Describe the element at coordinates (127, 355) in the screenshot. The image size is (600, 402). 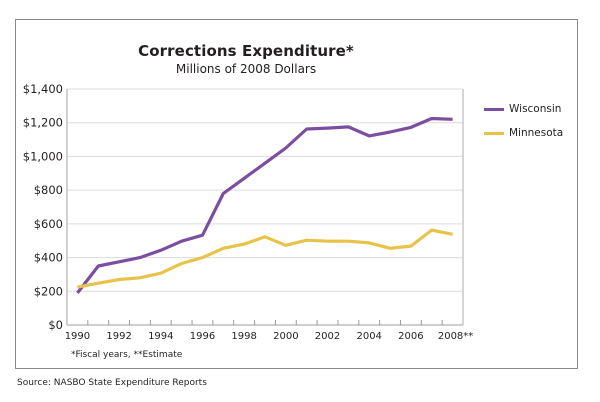
I see `footnote: *Fiscal years, **Estimate` at that location.